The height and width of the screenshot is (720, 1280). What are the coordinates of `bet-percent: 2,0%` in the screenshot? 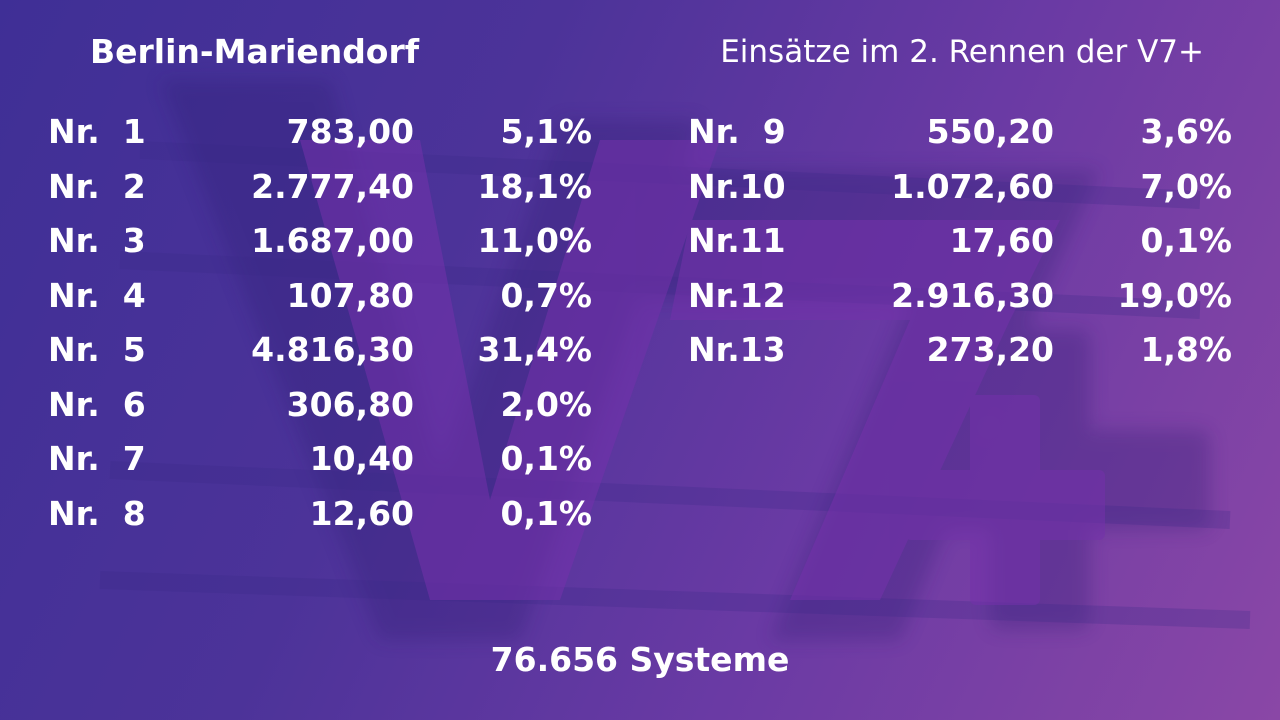 It's located at (546, 404).